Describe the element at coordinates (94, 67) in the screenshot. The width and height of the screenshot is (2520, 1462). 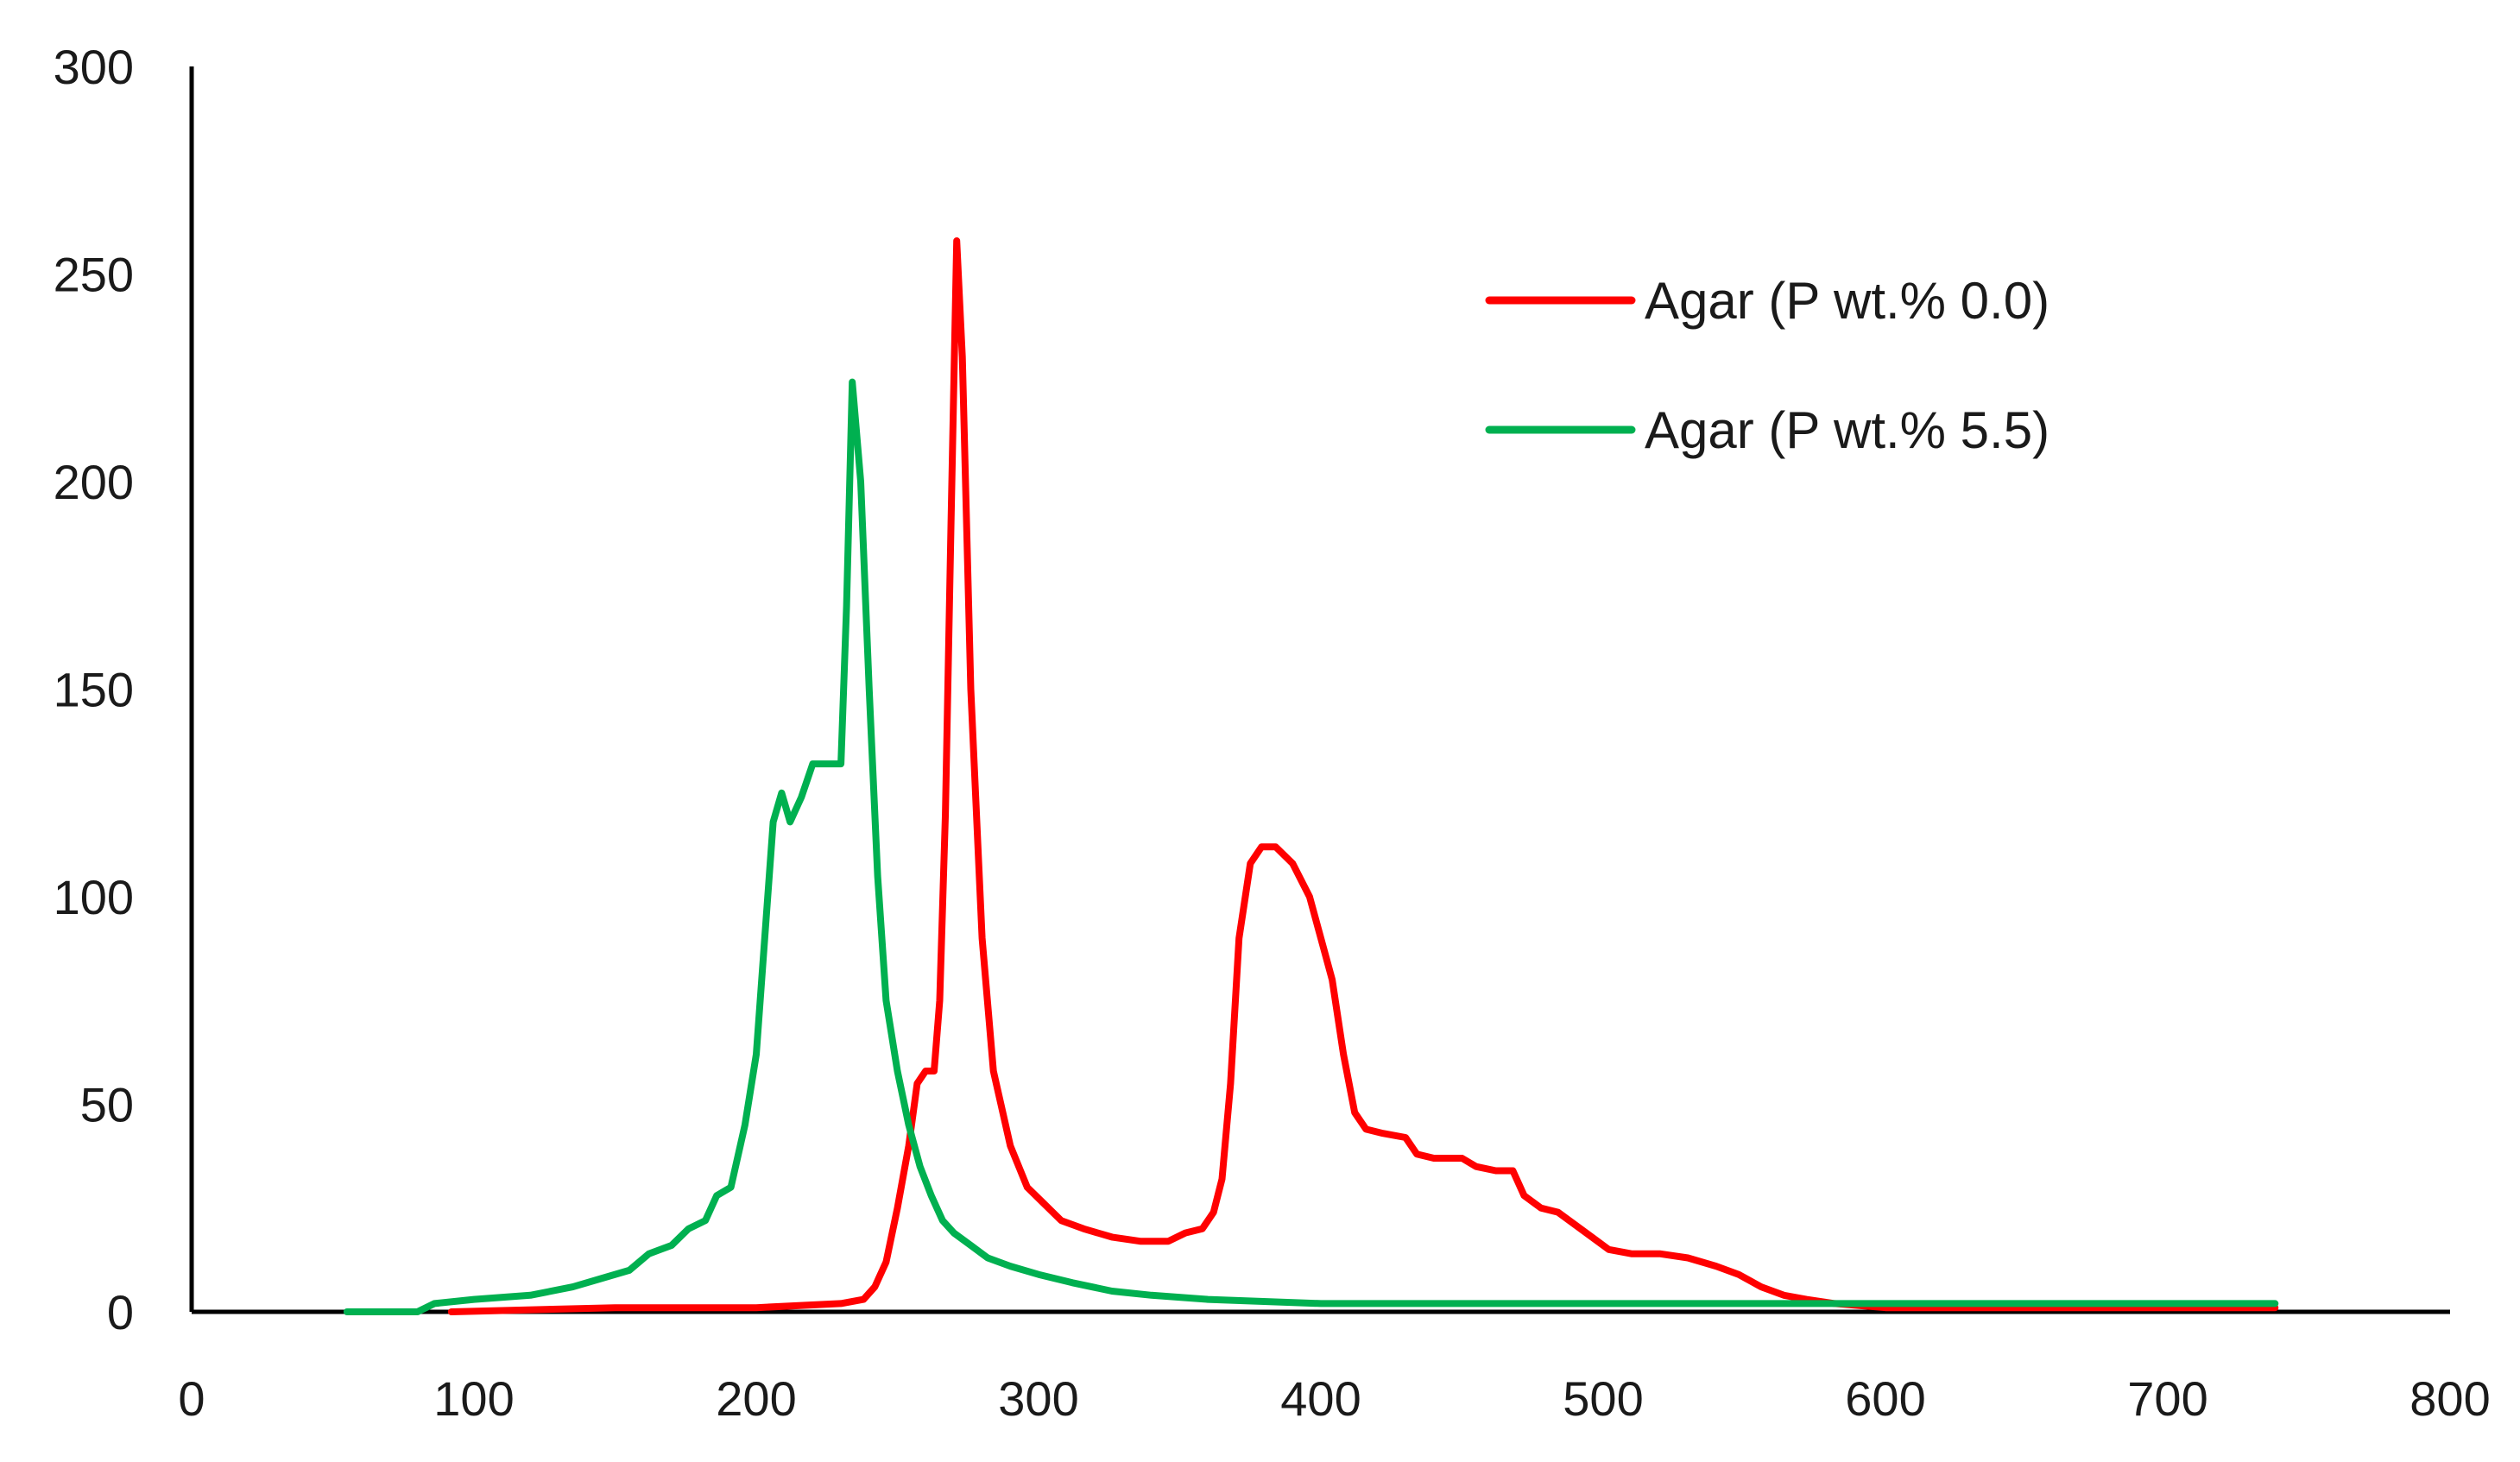
I see `y-tick-label: 300` at that location.